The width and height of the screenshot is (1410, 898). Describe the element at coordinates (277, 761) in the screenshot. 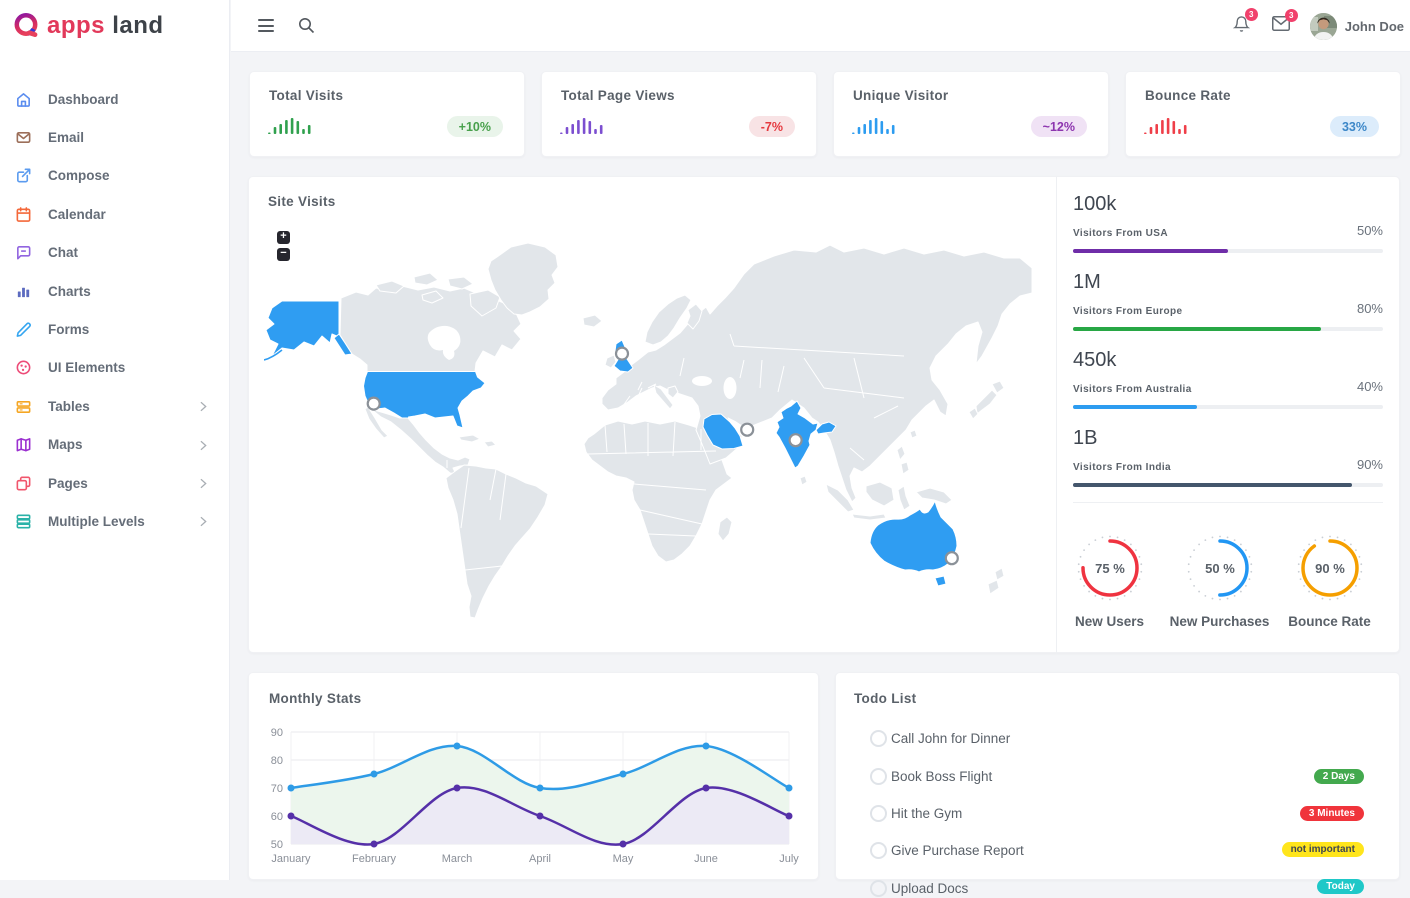

I see `svg-text: 80` at that location.